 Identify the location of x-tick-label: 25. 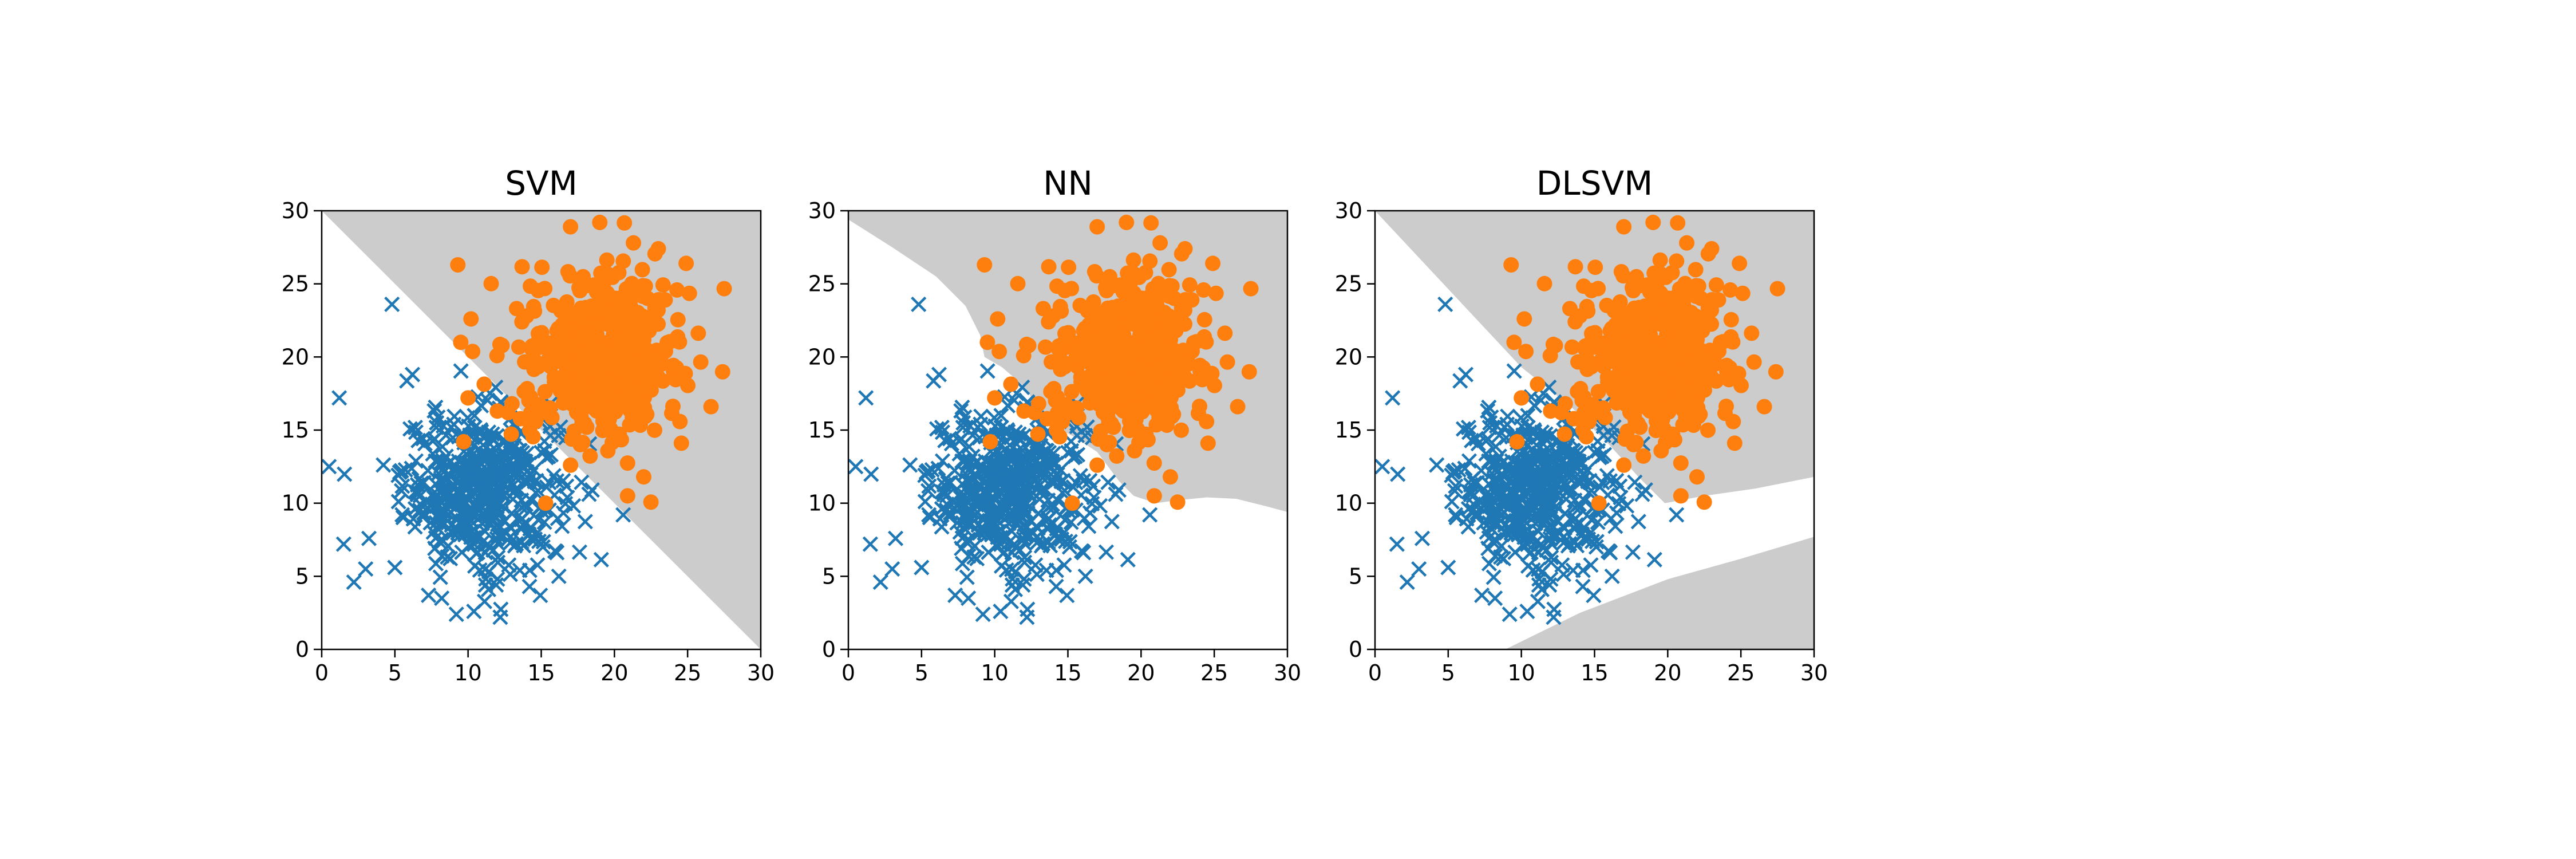
(687, 672).